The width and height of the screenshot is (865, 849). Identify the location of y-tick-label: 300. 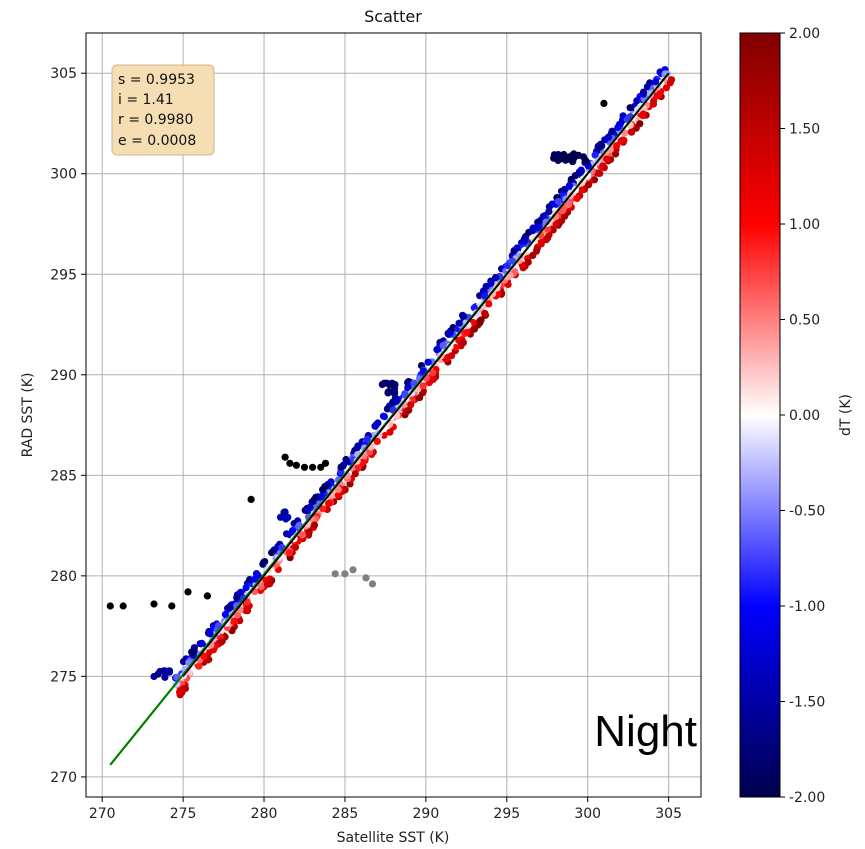
(63, 175).